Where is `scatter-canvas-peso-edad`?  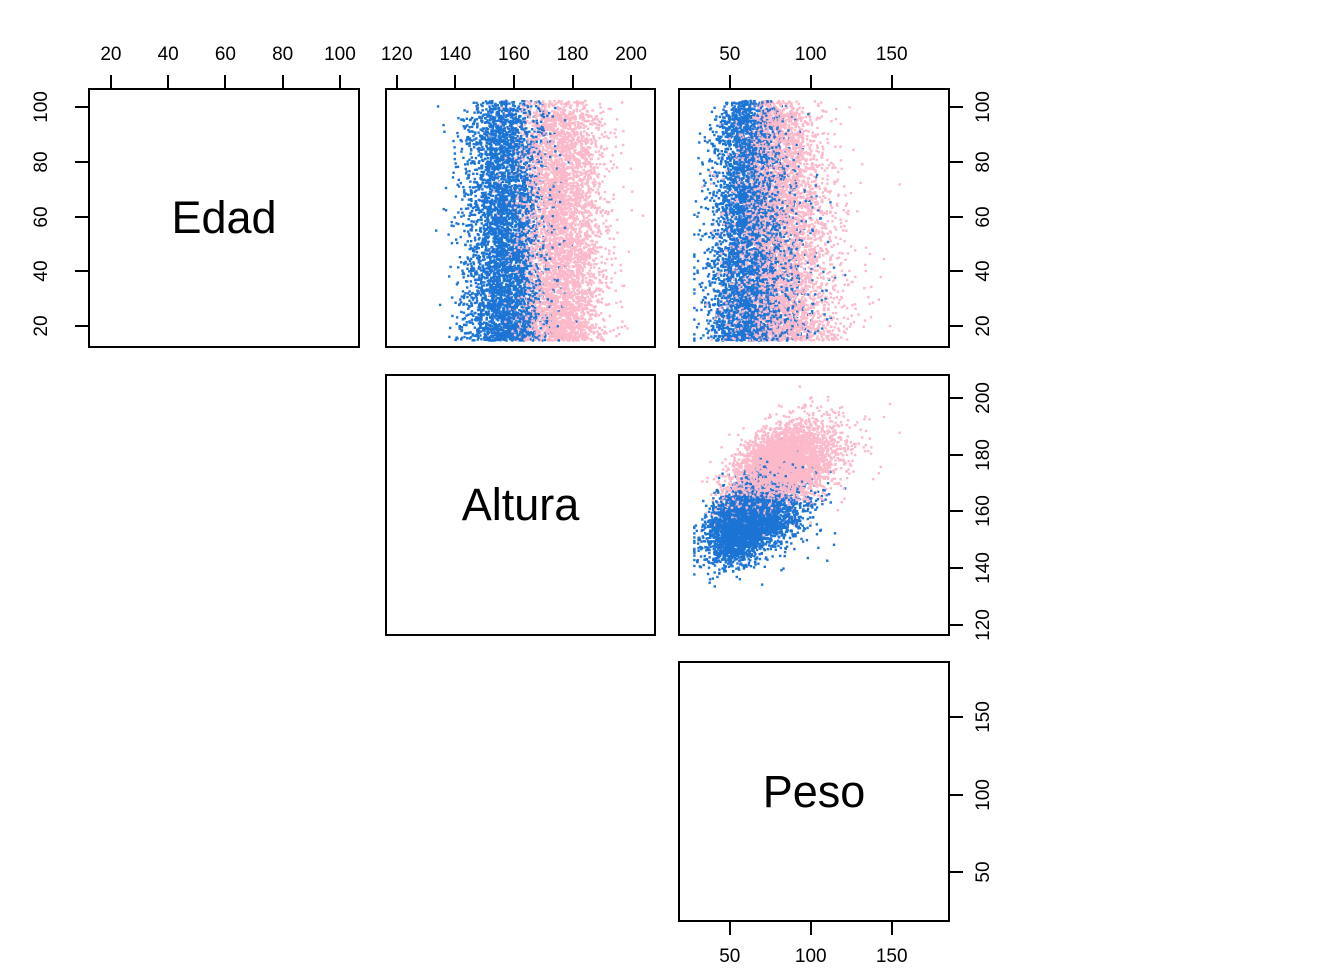
scatter-canvas-peso-edad is located at coordinates (814, 218).